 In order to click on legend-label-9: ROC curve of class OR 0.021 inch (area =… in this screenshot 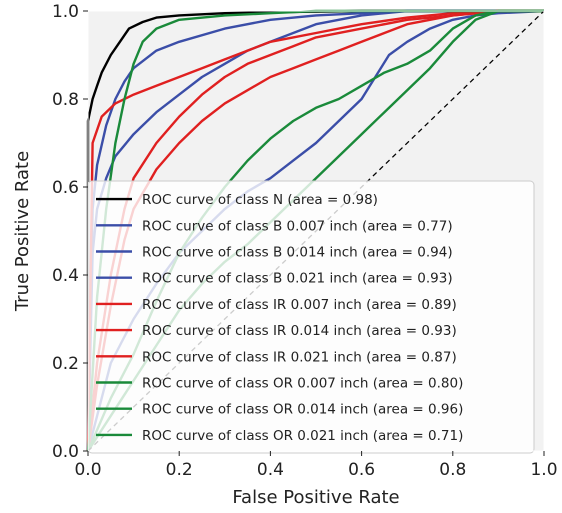, I will do `click(302, 436)`.